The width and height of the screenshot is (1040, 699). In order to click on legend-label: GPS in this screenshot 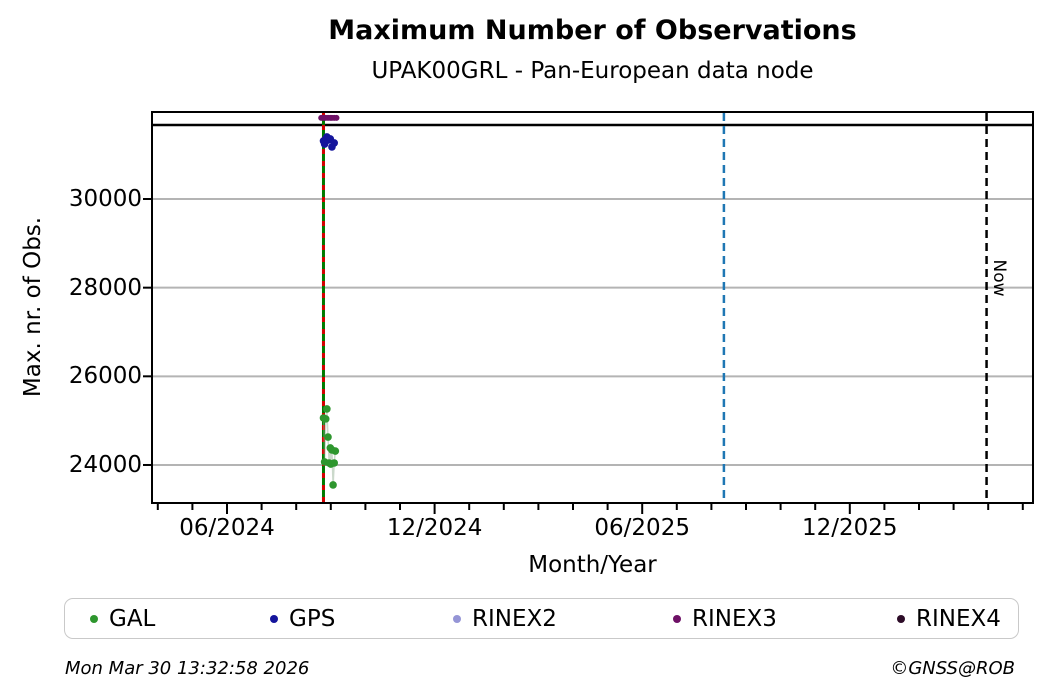, I will do `click(312, 618)`.